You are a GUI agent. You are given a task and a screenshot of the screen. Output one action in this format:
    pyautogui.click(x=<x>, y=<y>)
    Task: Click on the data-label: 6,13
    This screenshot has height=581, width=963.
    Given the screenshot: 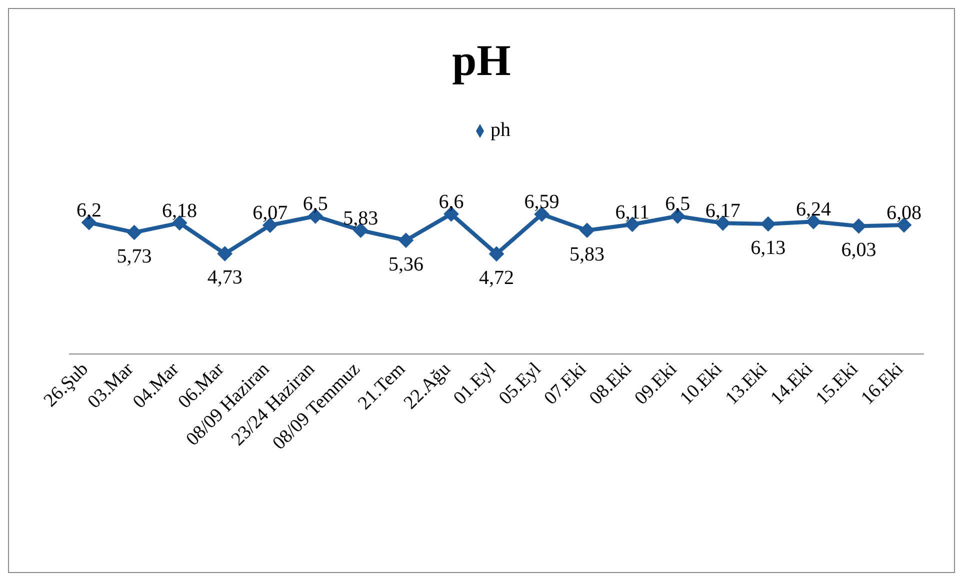 What is the action you would take?
    pyautogui.click(x=768, y=247)
    